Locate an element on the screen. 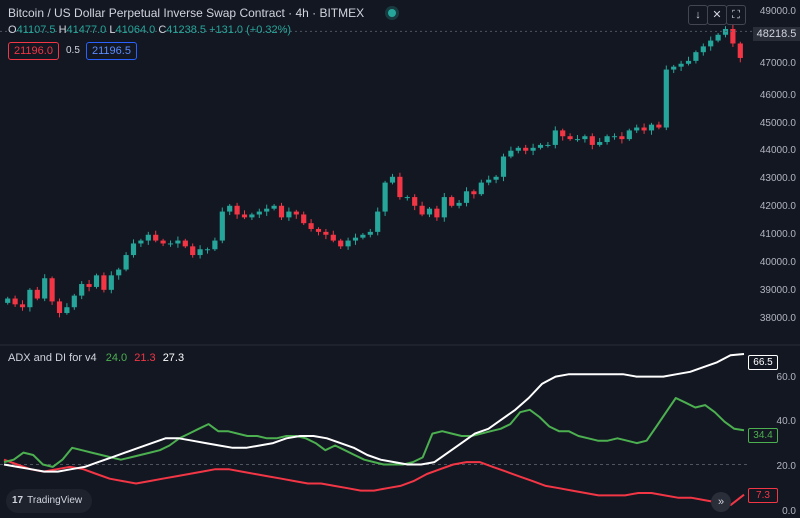 The image size is (800, 518). indicator-name: ADX and DI for v4 is located at coordinates (52, 358).